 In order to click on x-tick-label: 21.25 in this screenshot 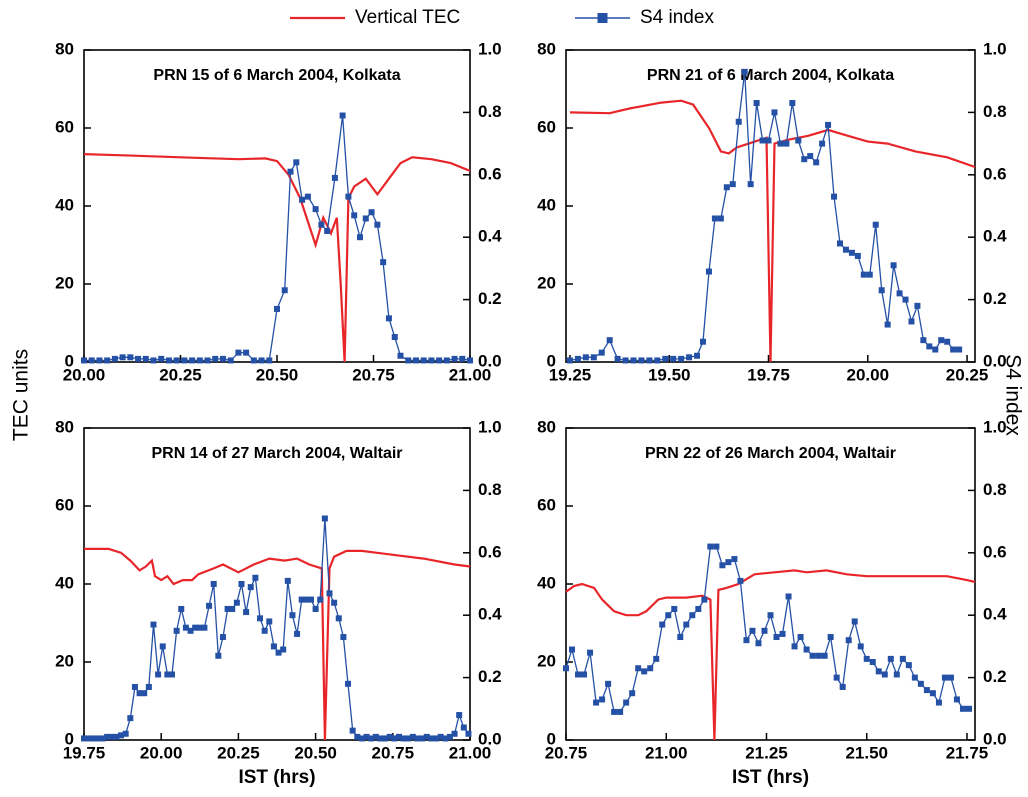, I will do `click(766, 752)`.